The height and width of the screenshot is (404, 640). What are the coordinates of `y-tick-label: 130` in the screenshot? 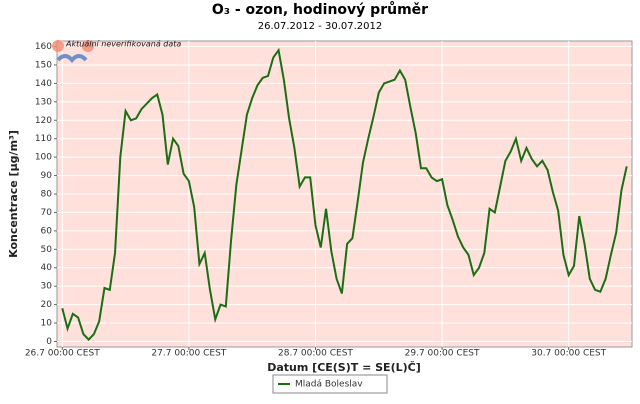 It's located at (43, 102).